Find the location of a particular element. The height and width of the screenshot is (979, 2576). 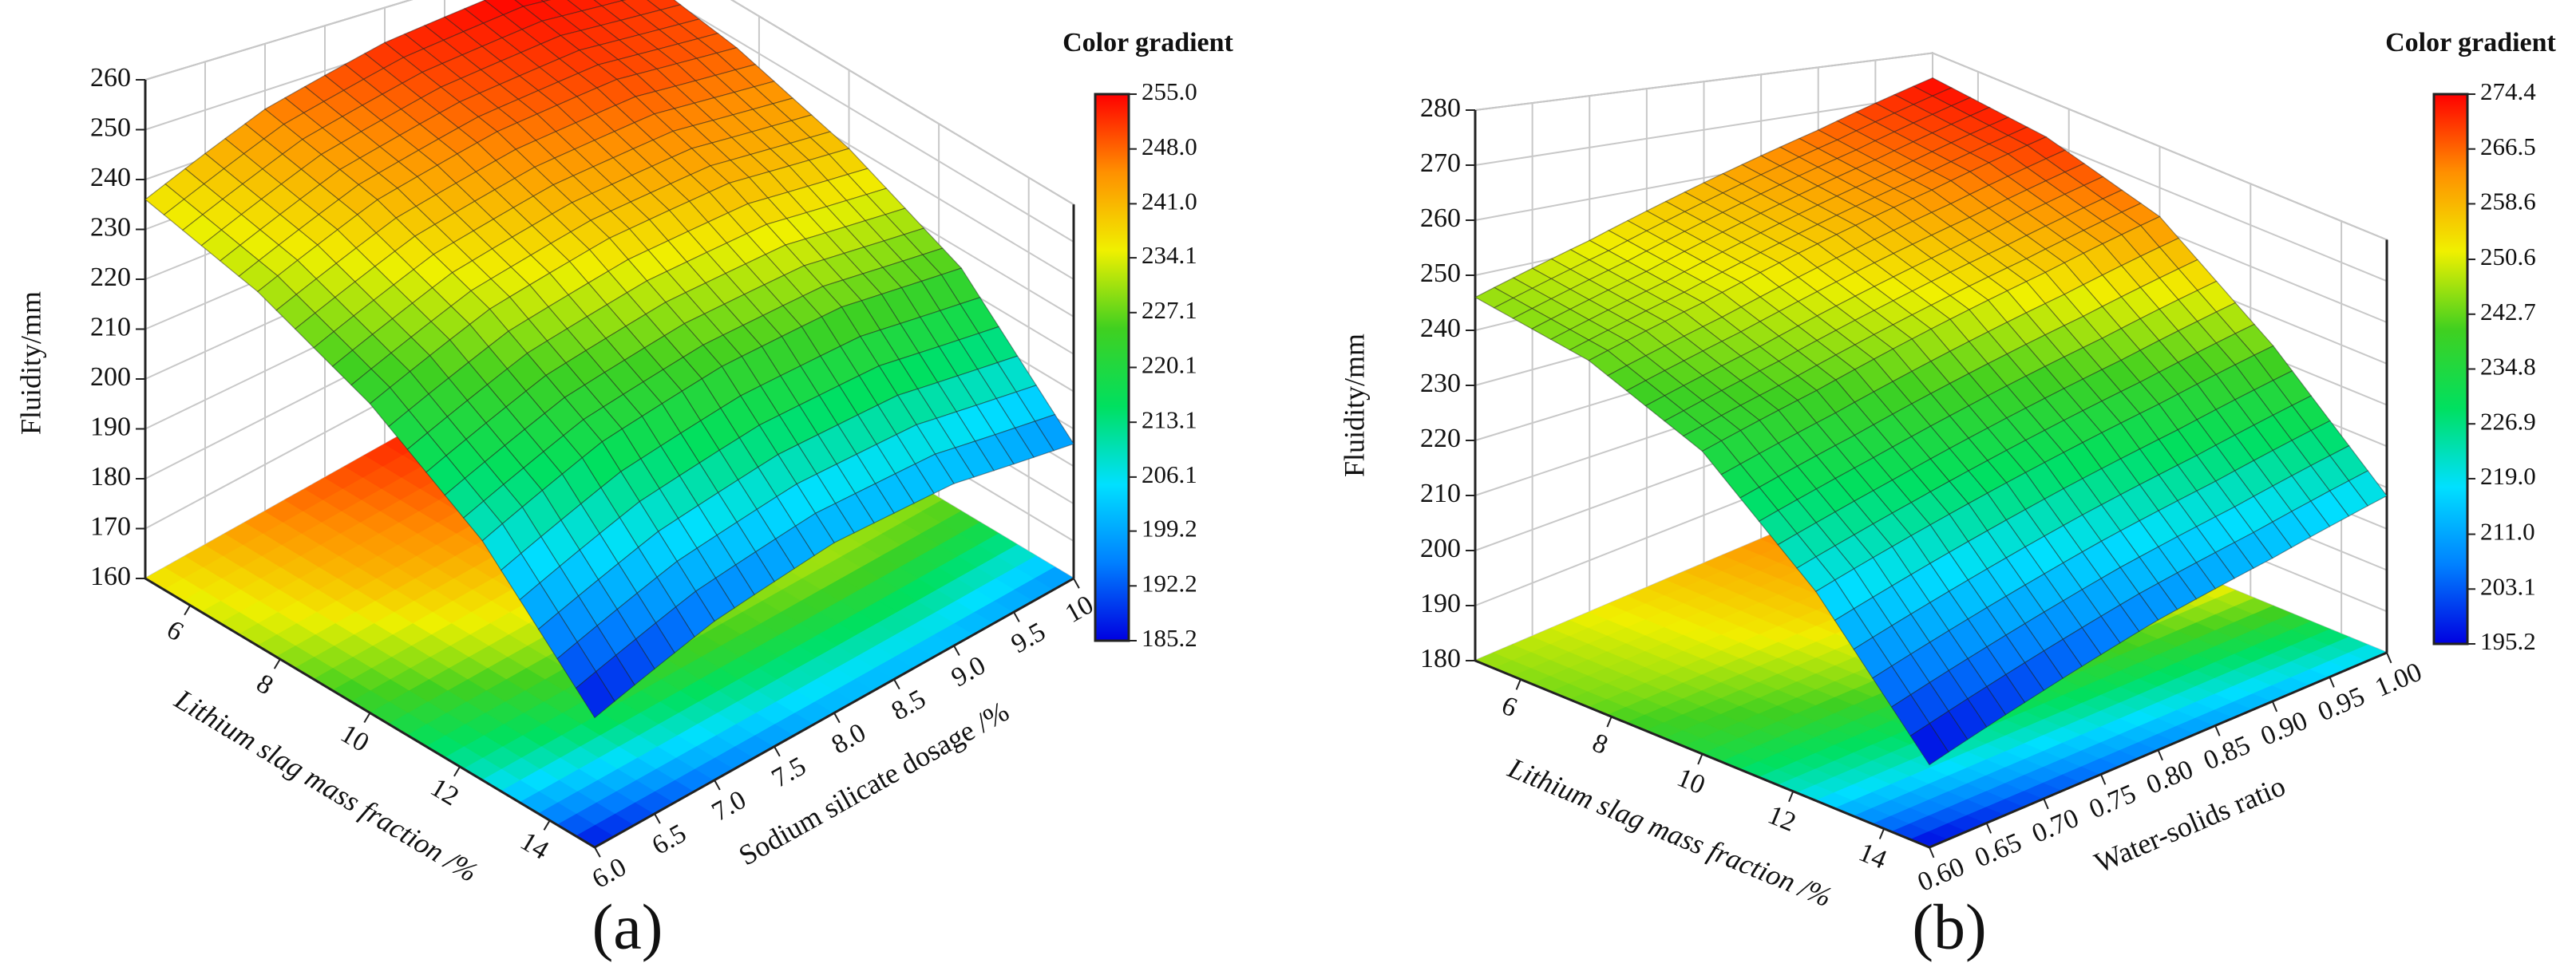

colorbar-tick-label: 255.0 is located at coordinates (1169, 91).